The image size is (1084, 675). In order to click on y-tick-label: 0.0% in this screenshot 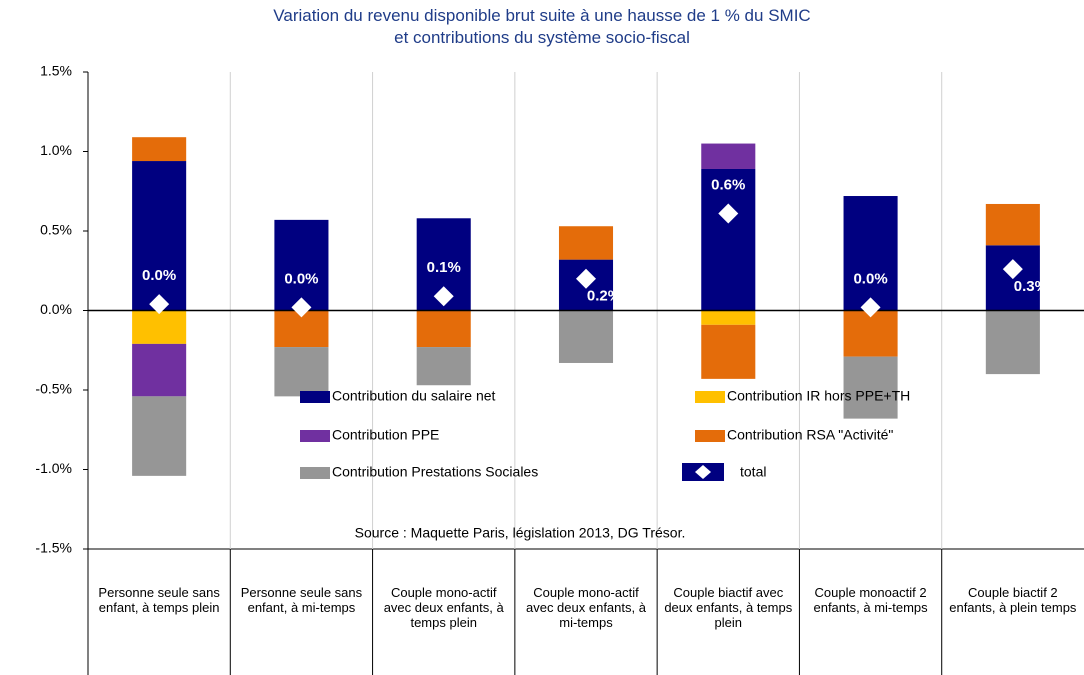, I will do `click(56, 309)`.